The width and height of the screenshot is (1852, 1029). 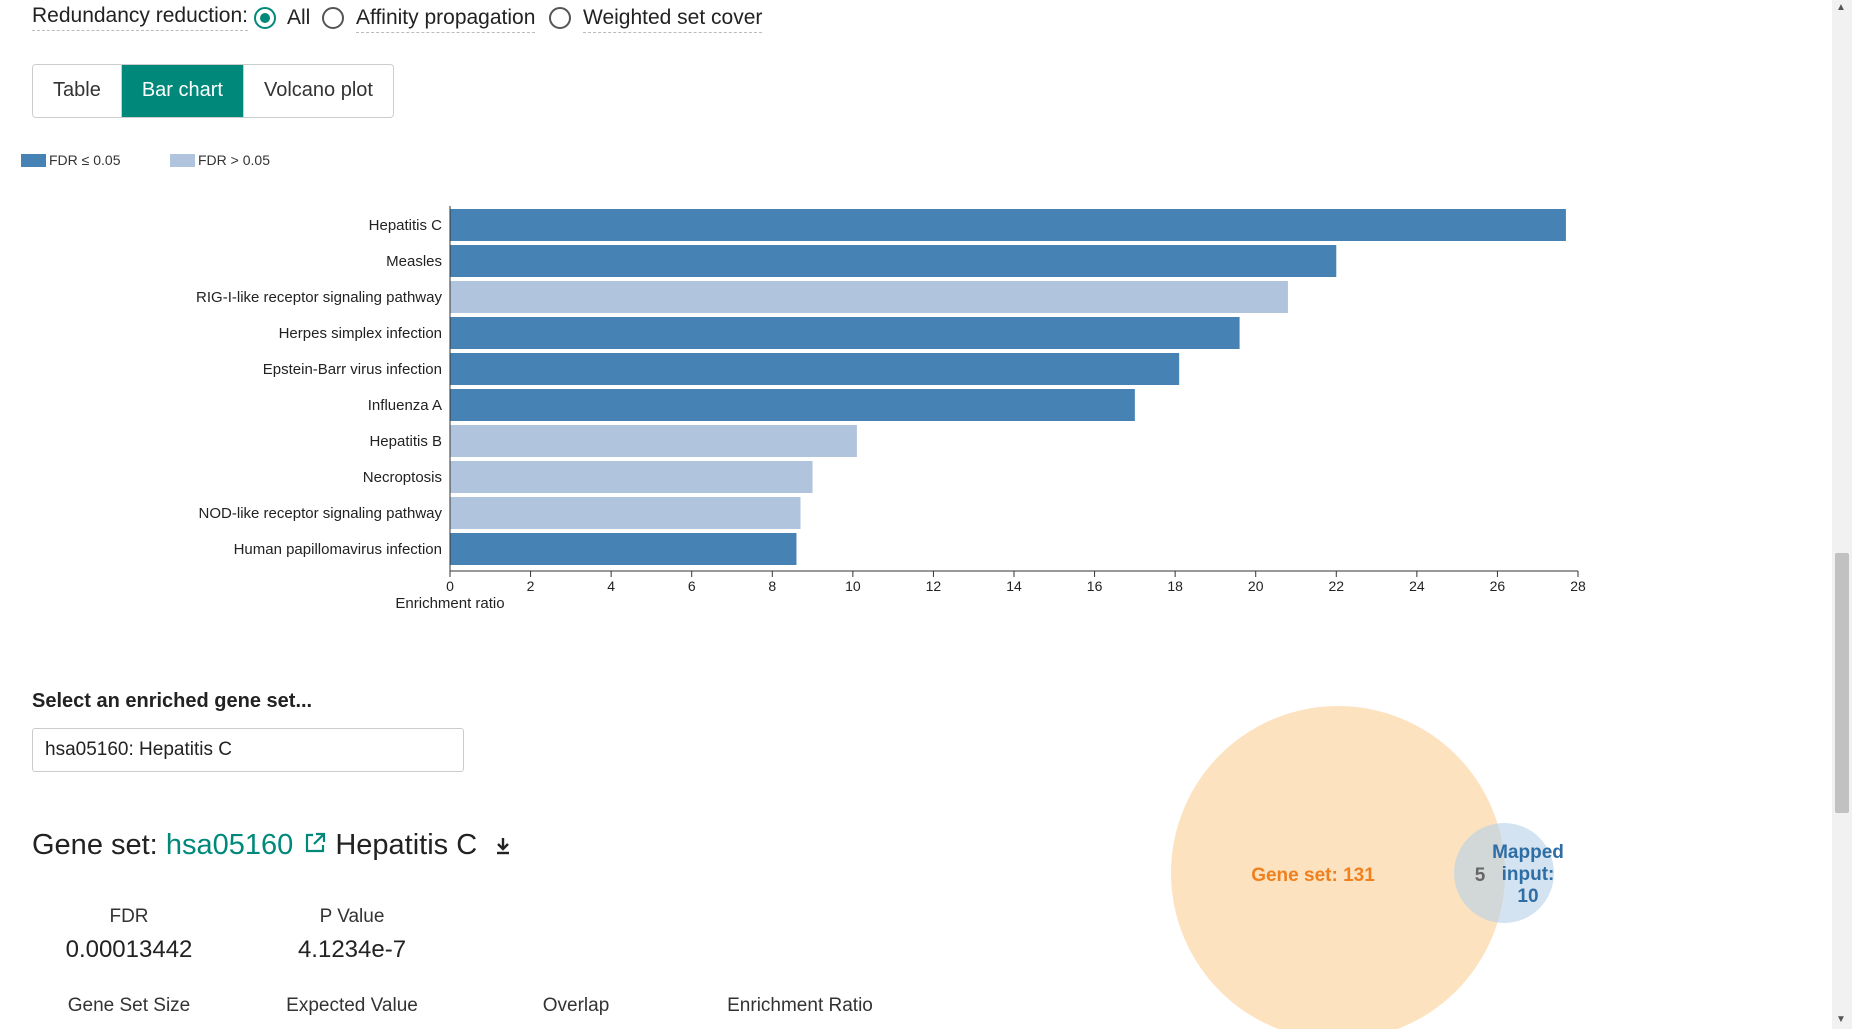 What do you see at coordinates (869, 297) in the screenshot?
I see `bar-rig-i-like-receptor-signaling-pathway` at bounding box center [869, 297].